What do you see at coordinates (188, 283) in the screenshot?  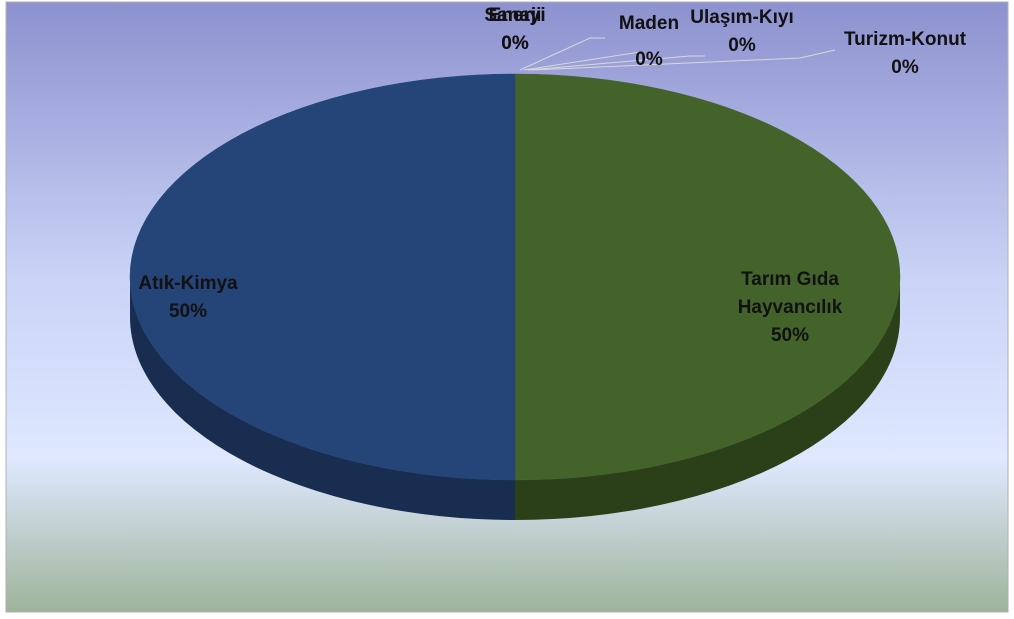 I see `category-label: Atık-Kimya` at bounding box center [188, 283].